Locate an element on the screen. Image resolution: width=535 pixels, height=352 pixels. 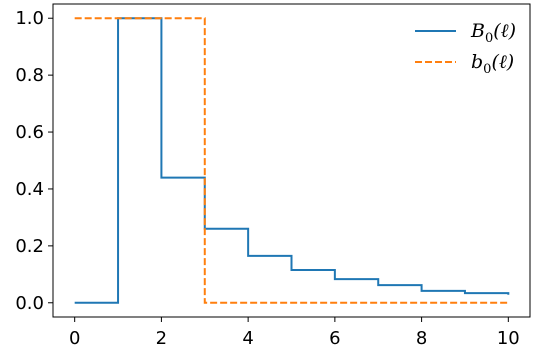
legend: B0(ℓ)b0(ℓ) is located at coordinates (465, 48).